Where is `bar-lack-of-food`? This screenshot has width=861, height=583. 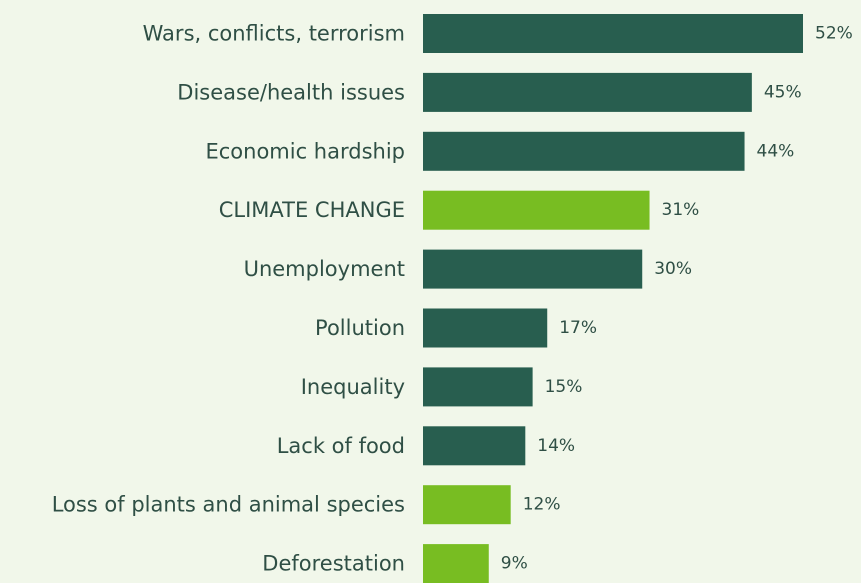 bar-lack-of-food is located at coordinates (474, 446).